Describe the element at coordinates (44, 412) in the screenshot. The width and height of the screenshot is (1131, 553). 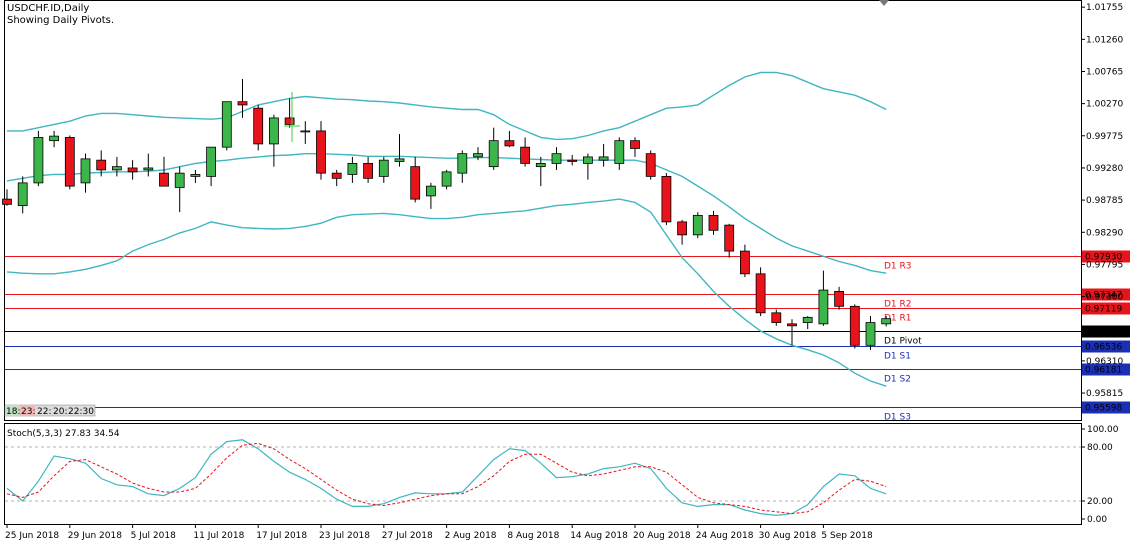
I see `timeframe-label-3: 22:` at that location.